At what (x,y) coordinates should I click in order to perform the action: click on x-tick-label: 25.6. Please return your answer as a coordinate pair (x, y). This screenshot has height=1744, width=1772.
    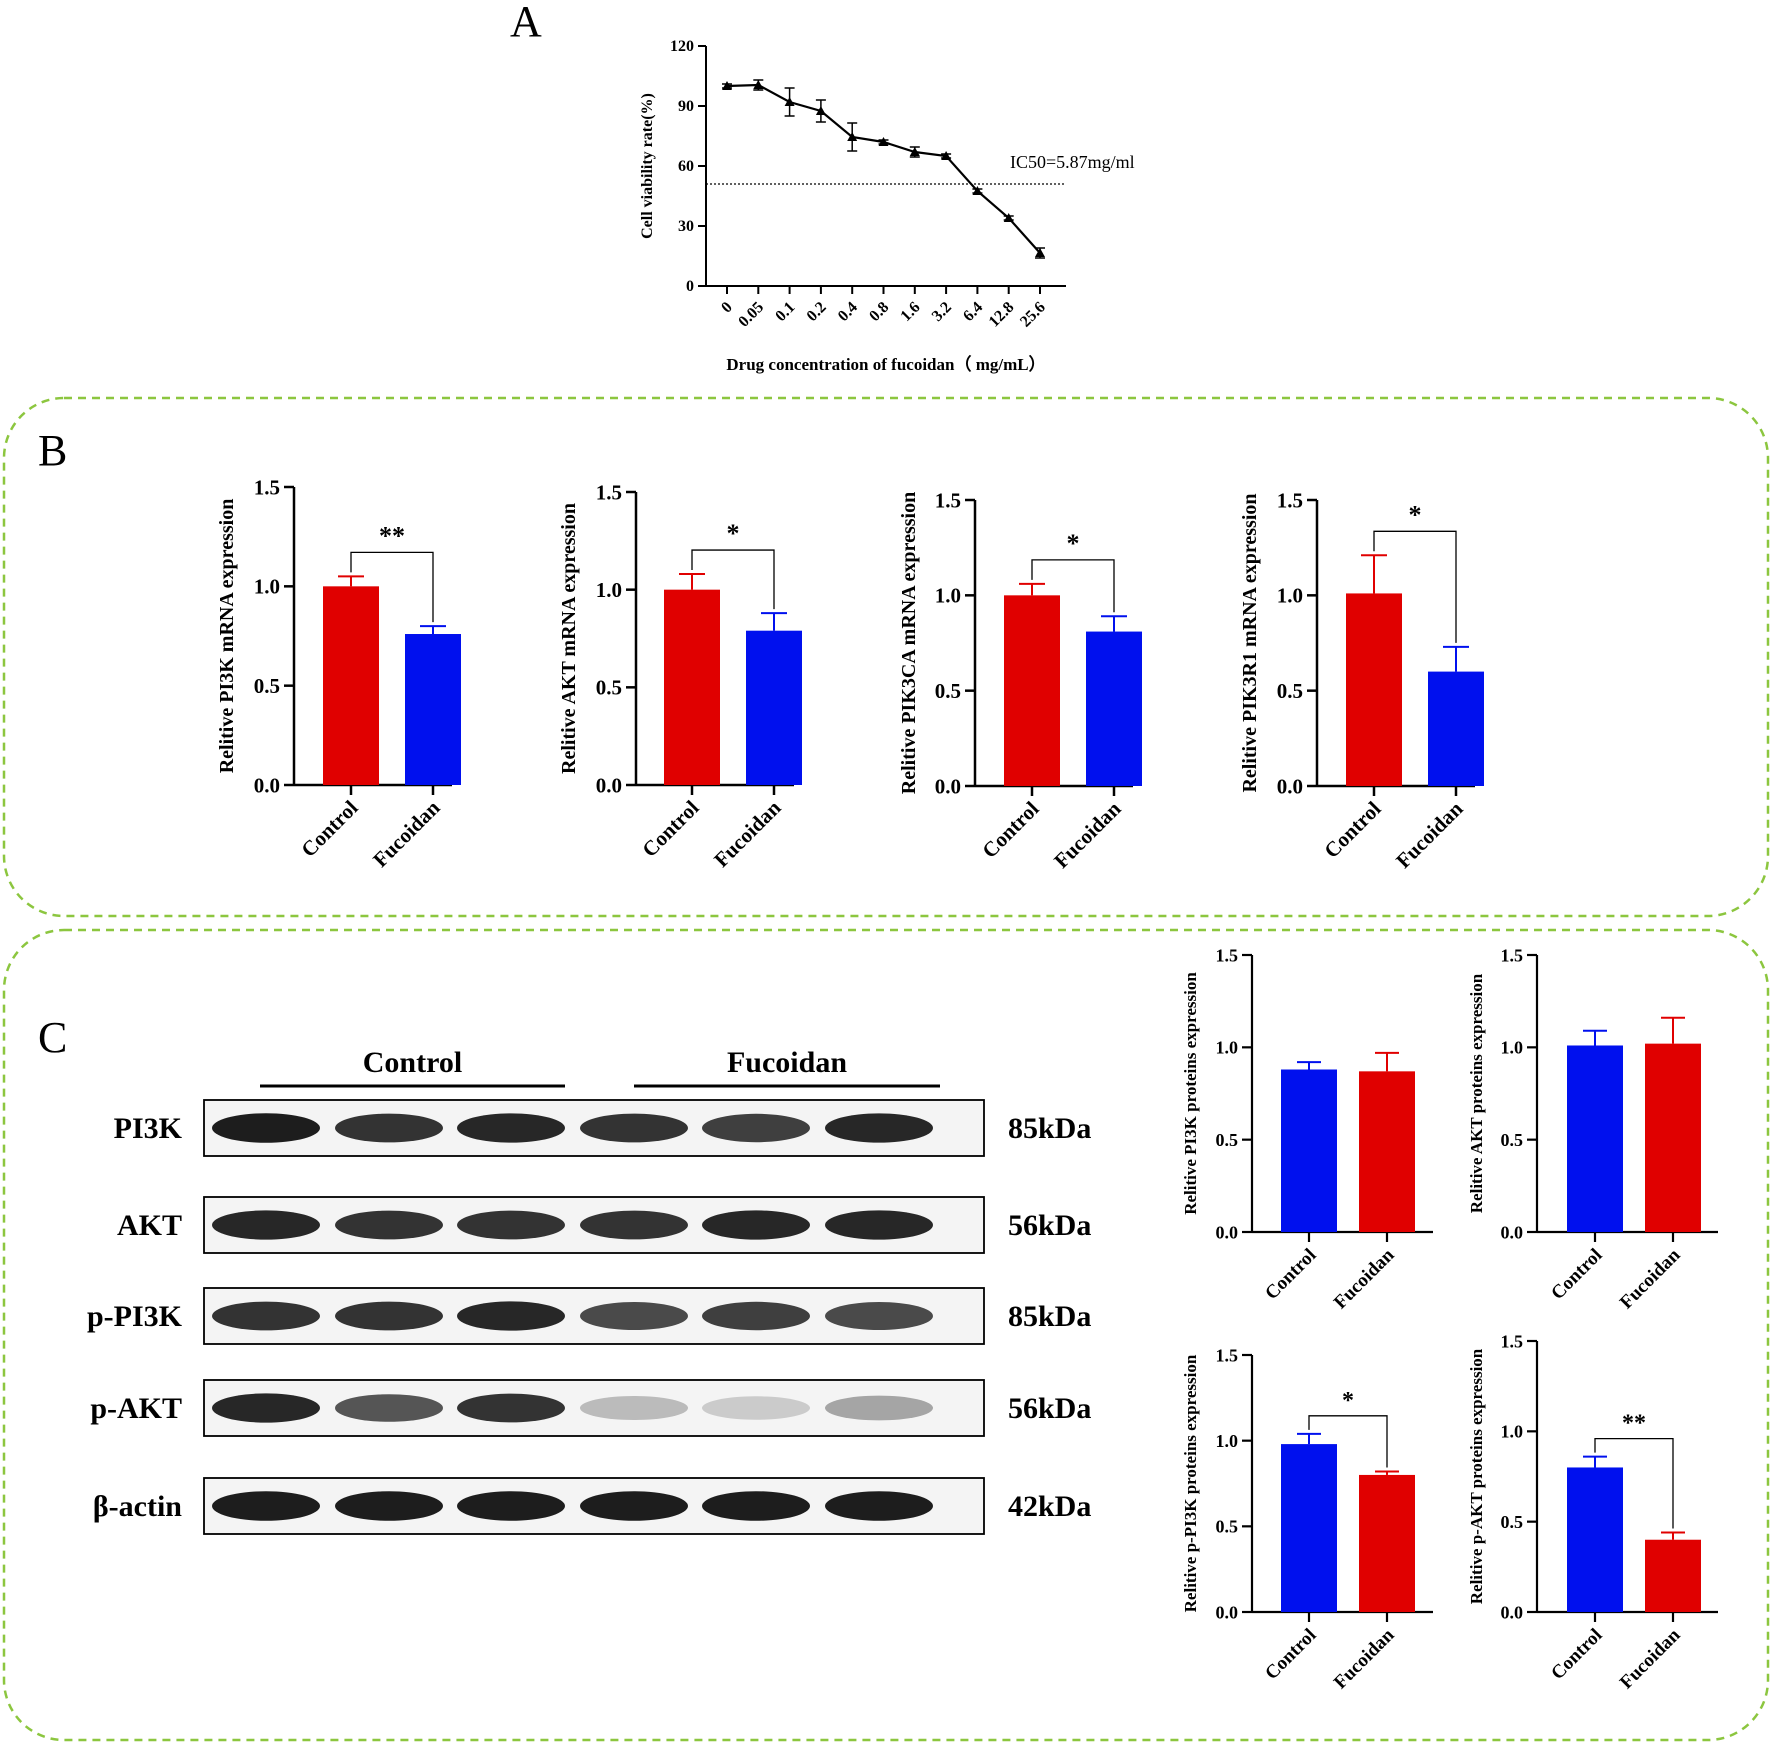
    Looking at the image, I should click on (1033, 315).